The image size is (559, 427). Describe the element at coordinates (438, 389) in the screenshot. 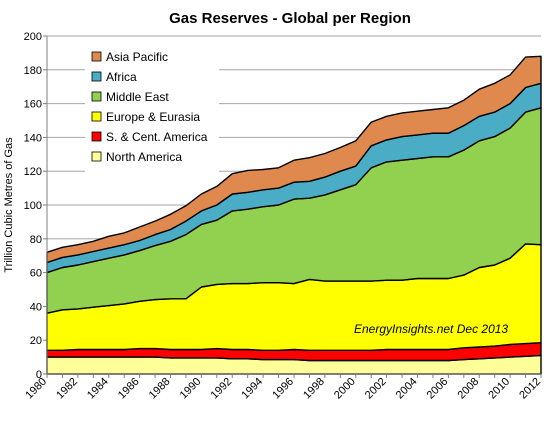

I see `x-tick-label: 2006` at that location.